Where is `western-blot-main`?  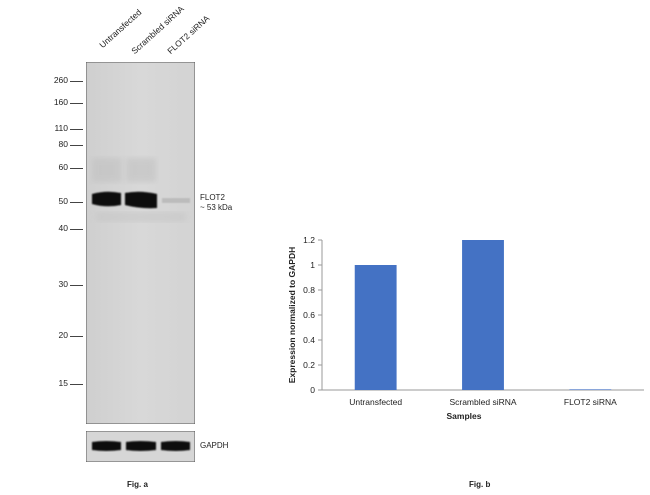 western-blot-main is located at coordinates (140, 243).